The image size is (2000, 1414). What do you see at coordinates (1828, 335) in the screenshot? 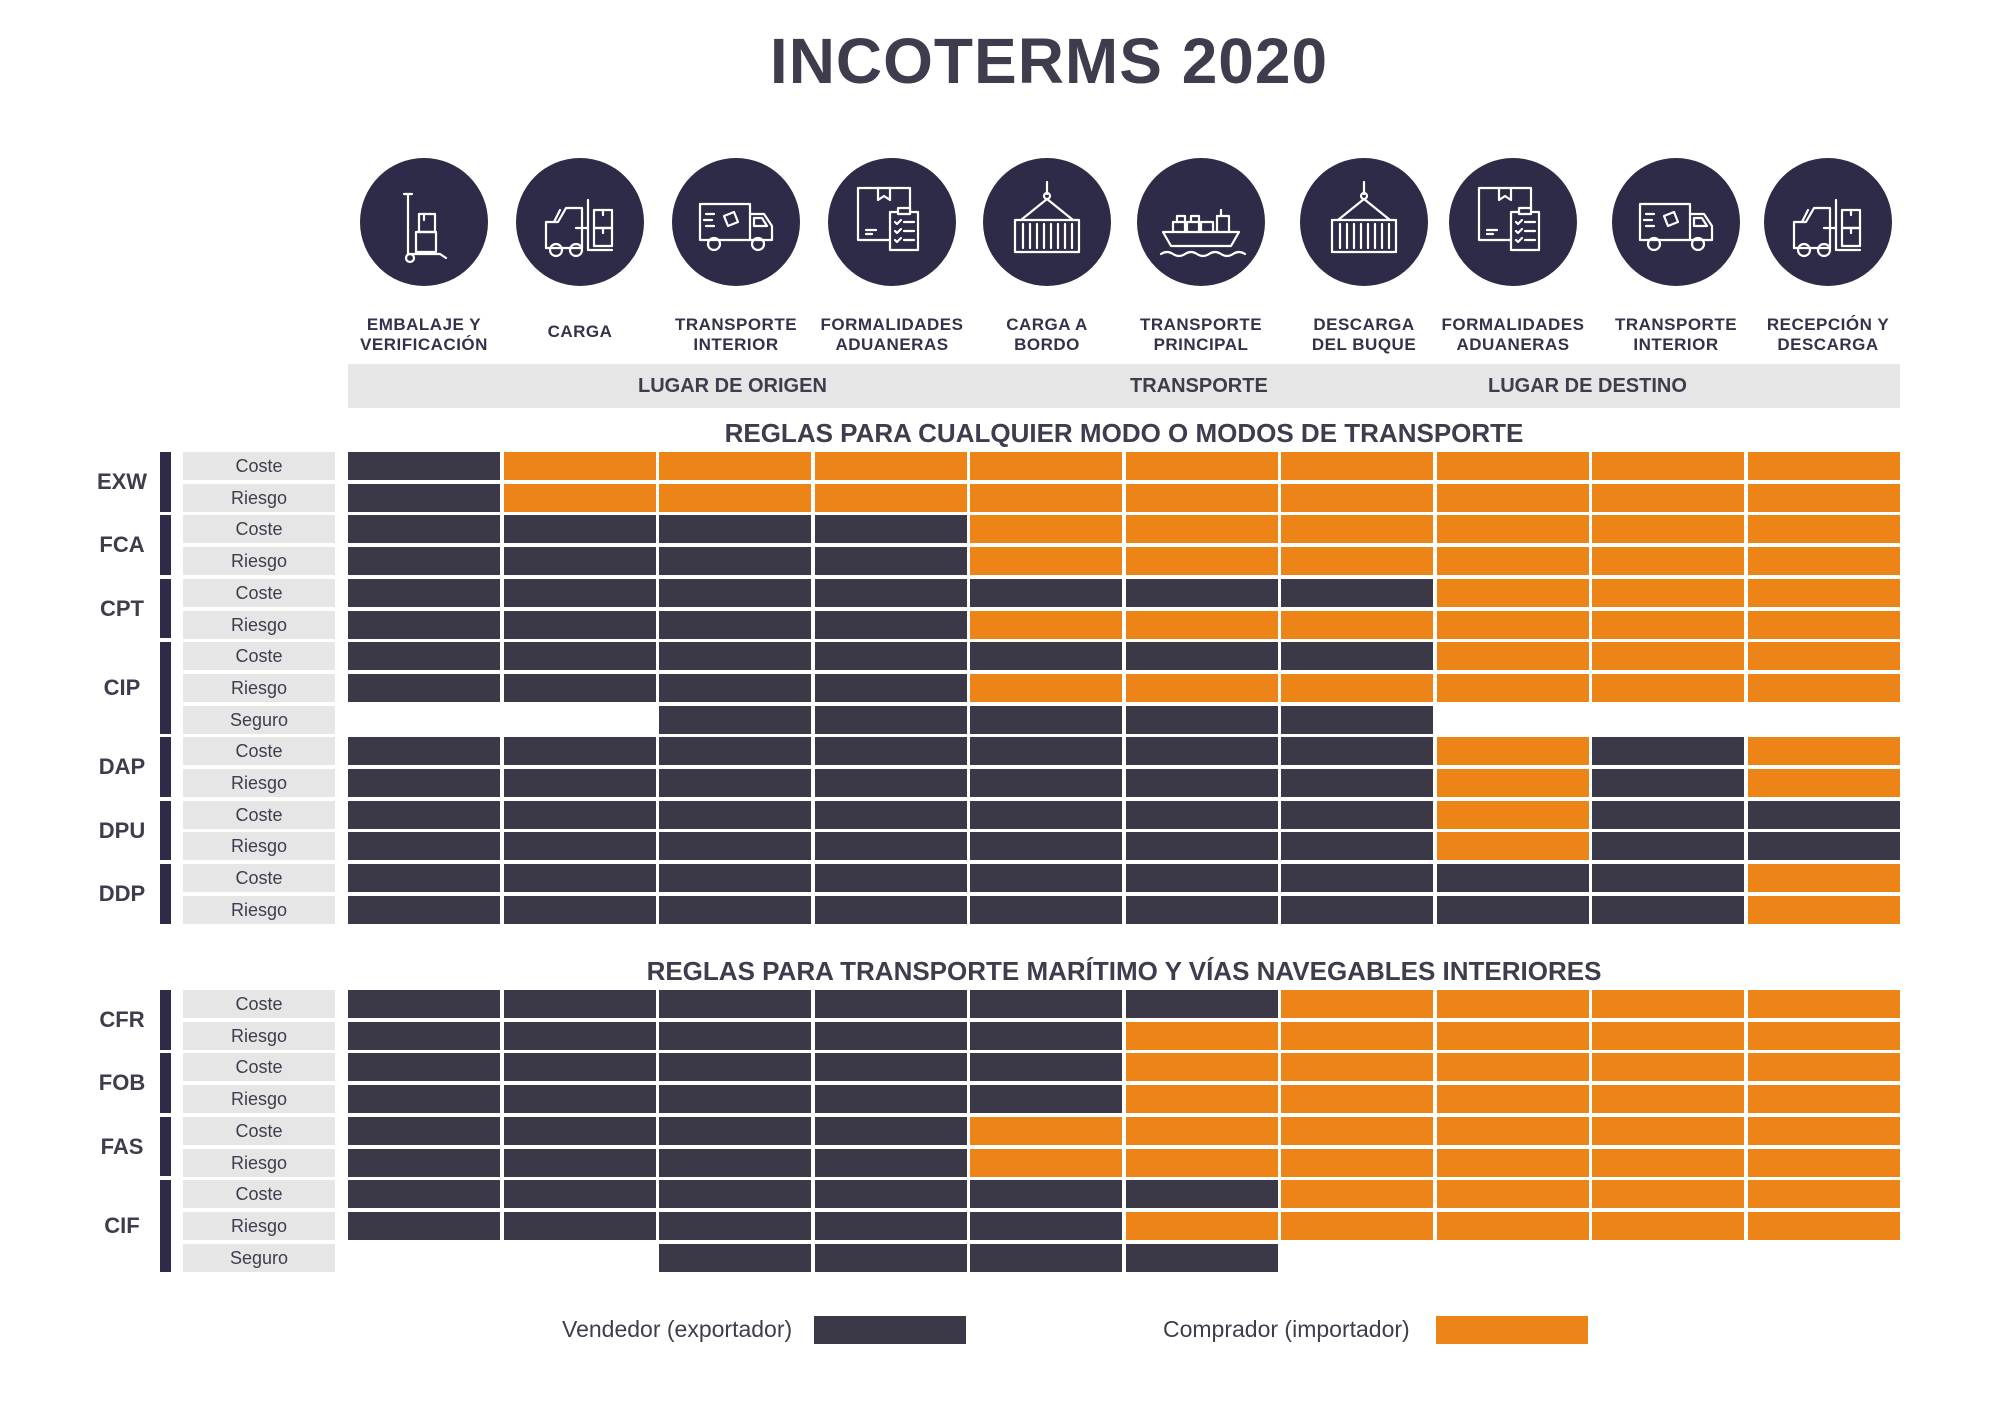
I see `column-label: RECEPCIÓN Y DESCARGA` at bounding box center [1828, 335].